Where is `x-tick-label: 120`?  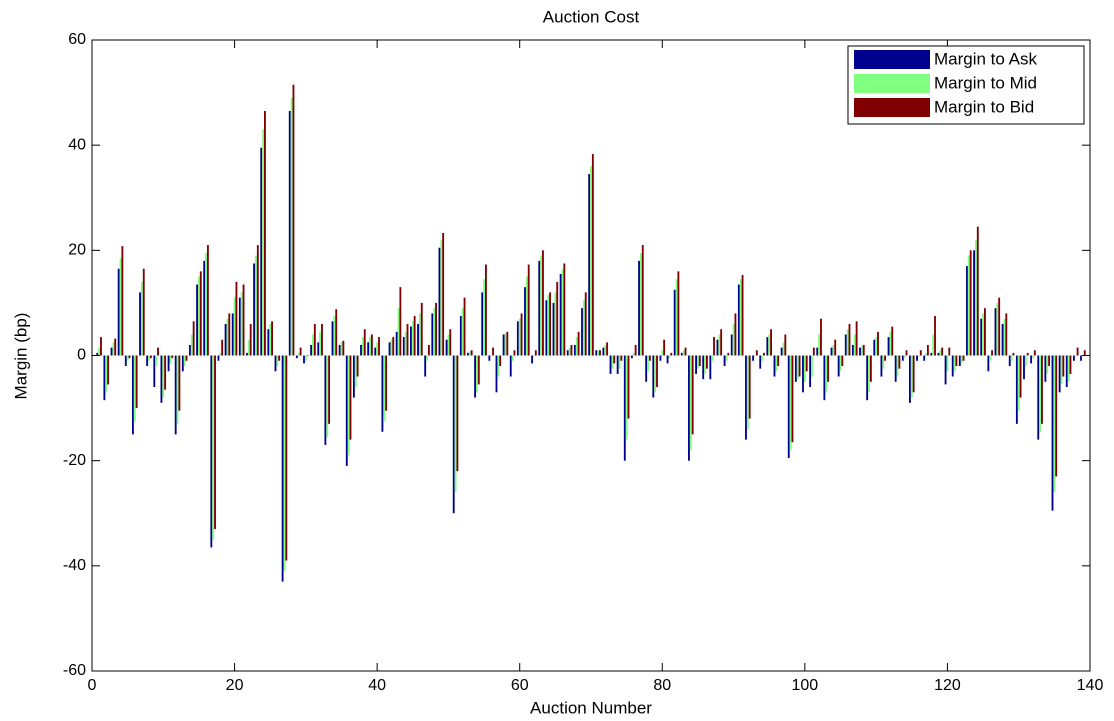
x-tick-label: 120 is located at coordinates (947, 685).